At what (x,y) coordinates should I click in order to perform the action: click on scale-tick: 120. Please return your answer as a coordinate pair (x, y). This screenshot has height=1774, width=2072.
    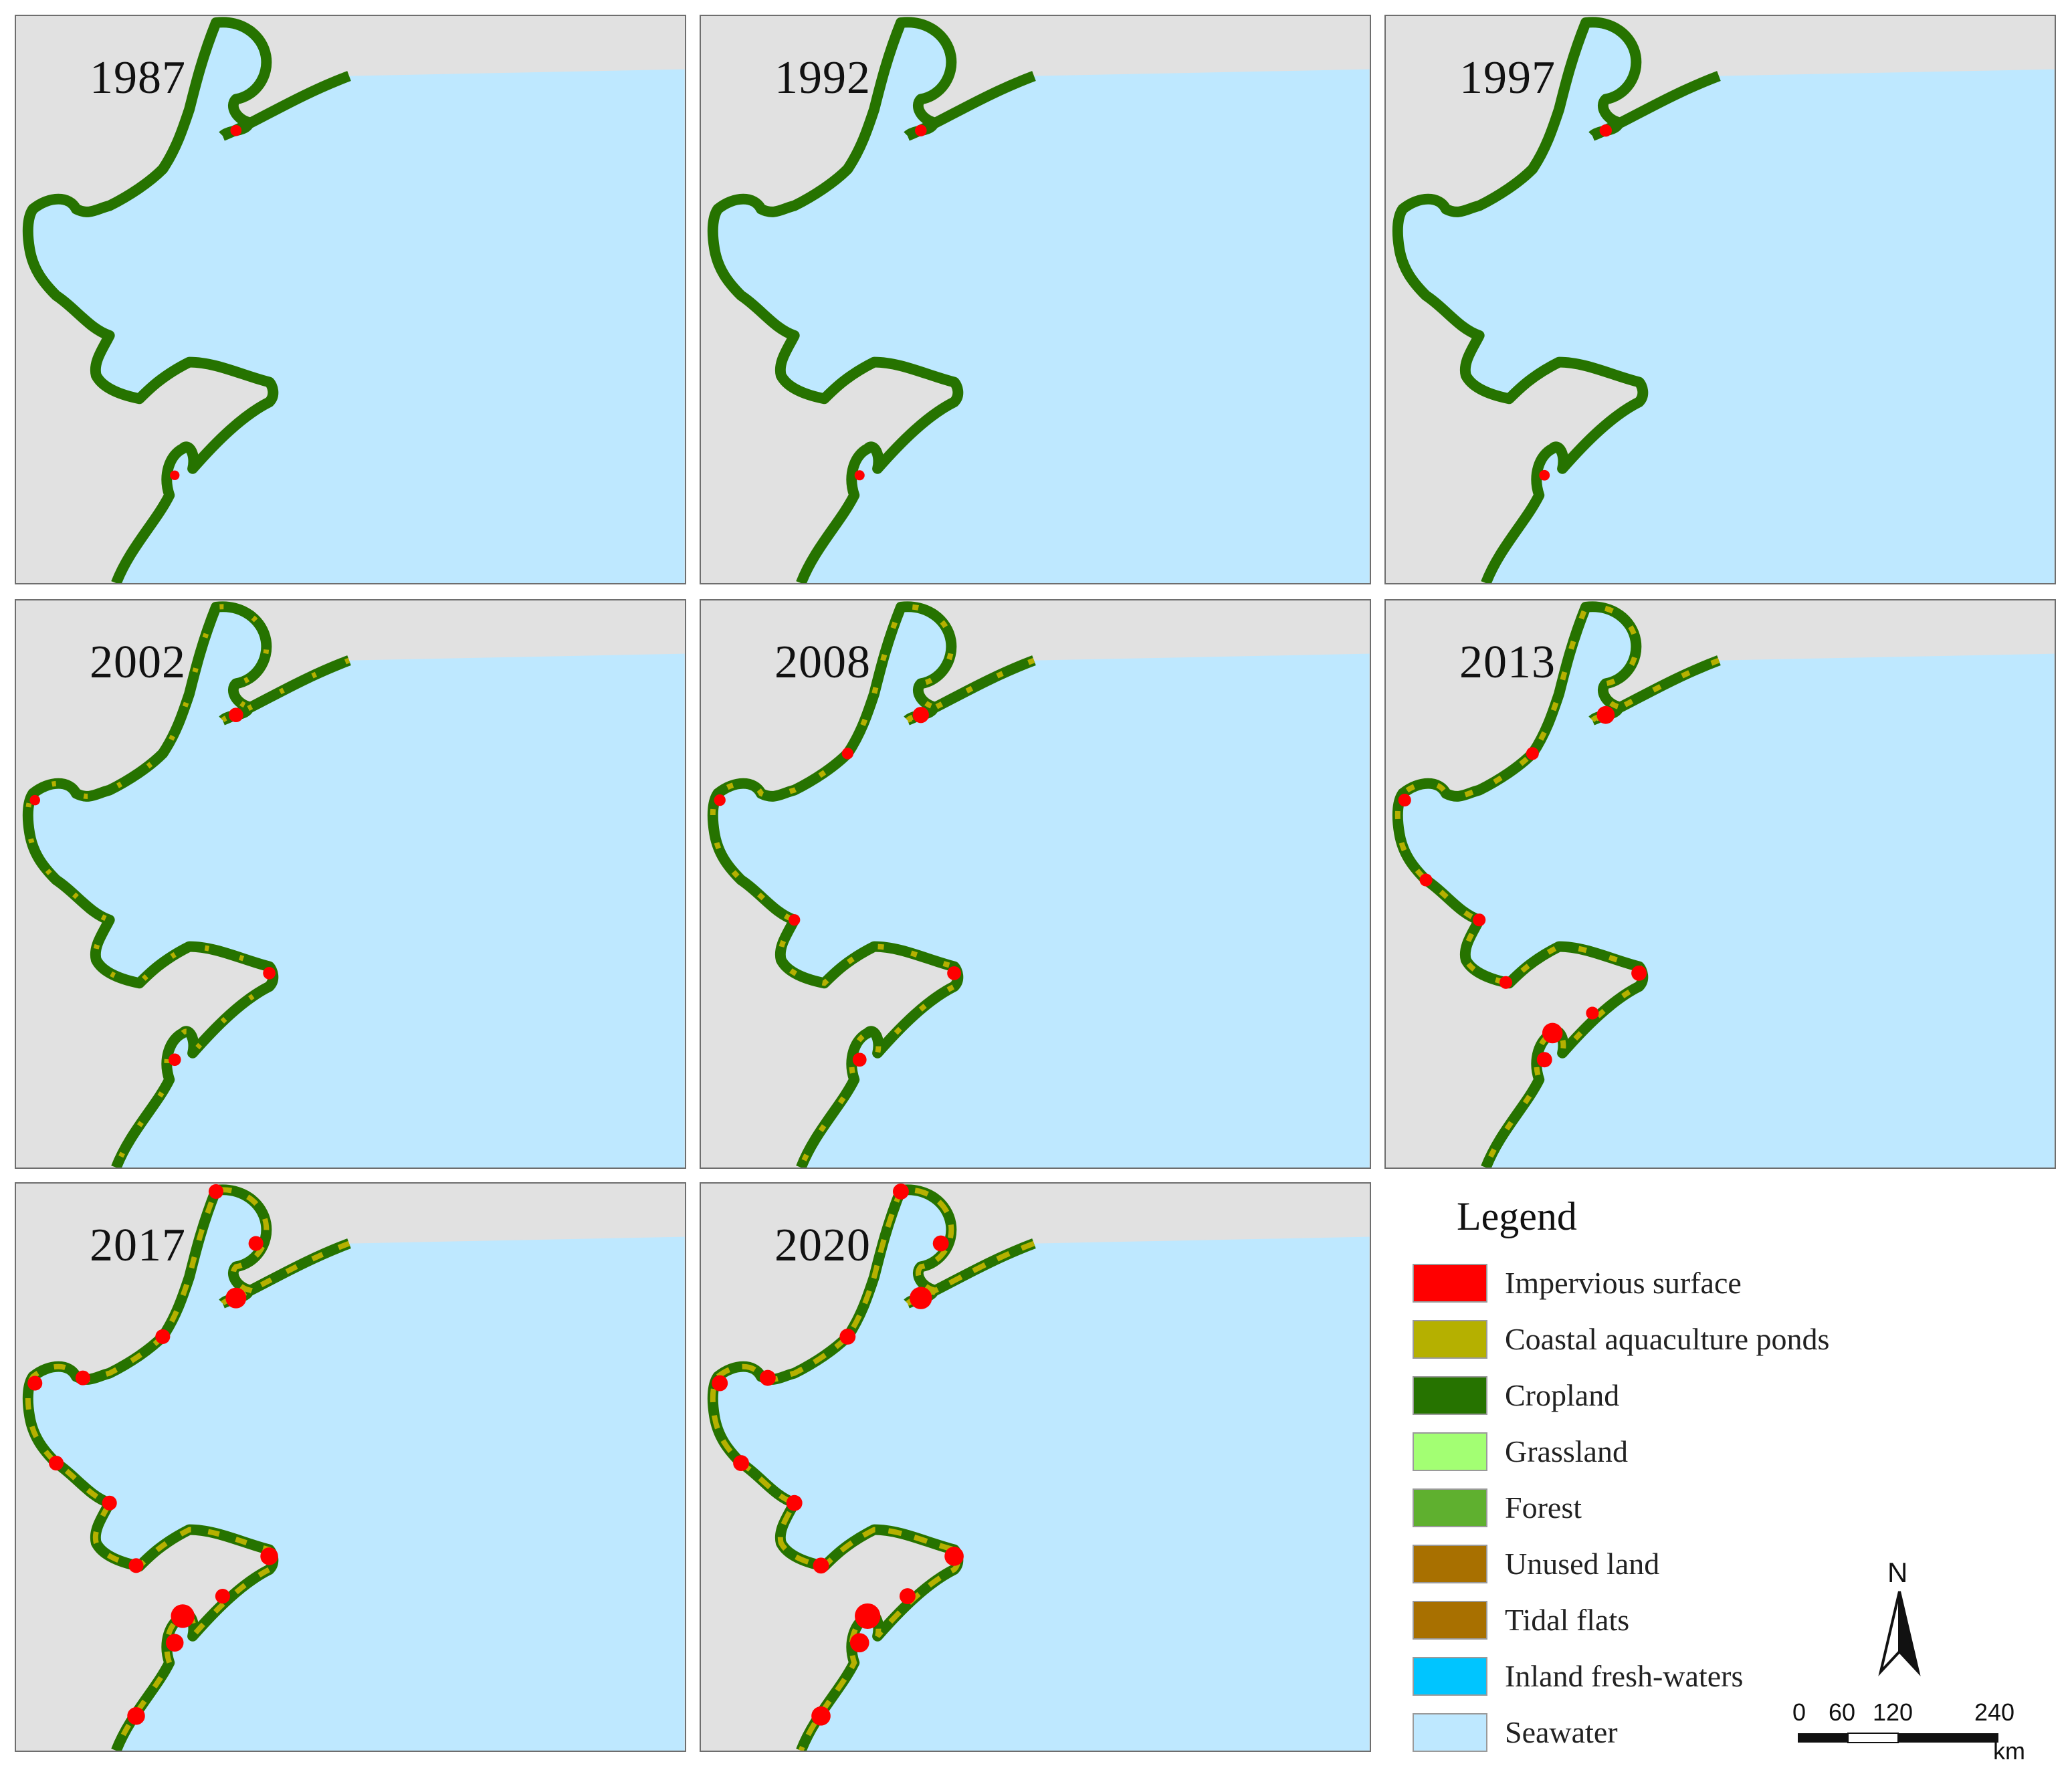
    Looking at the image, I should click on (1893, 1712).